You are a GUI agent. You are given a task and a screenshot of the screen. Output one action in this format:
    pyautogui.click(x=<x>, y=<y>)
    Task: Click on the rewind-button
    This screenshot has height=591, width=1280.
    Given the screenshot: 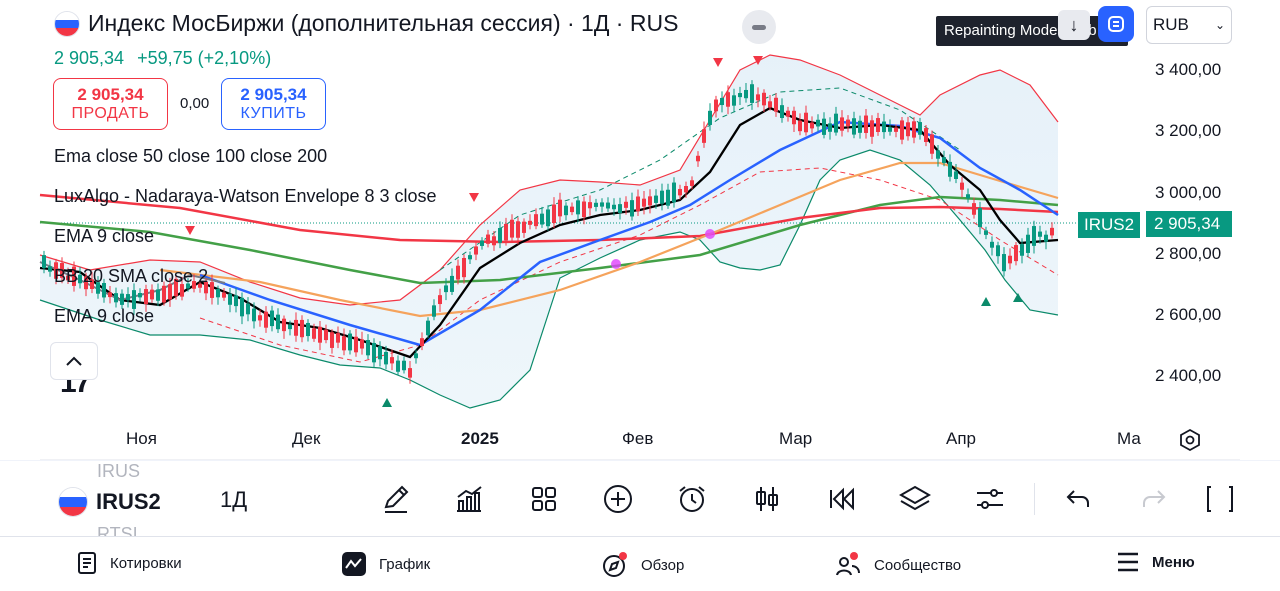 What is the action you would take?
    pyautogui.click(x=841, y=499)
    